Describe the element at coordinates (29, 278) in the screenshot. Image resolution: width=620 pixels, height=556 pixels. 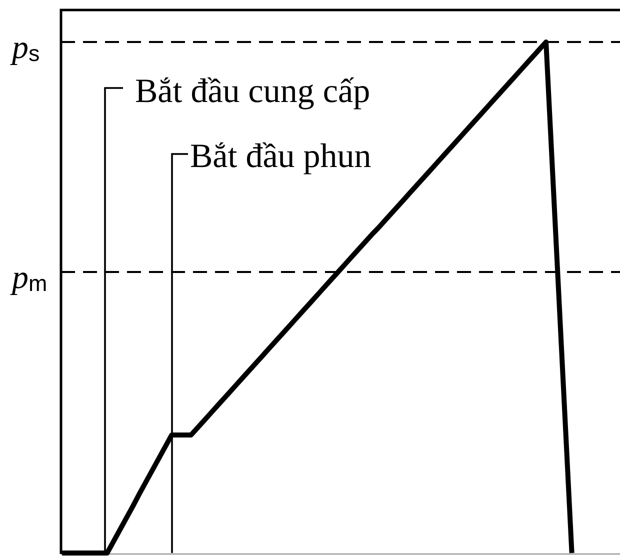
I see `ref-line-label: p$_{m}$` at that location.